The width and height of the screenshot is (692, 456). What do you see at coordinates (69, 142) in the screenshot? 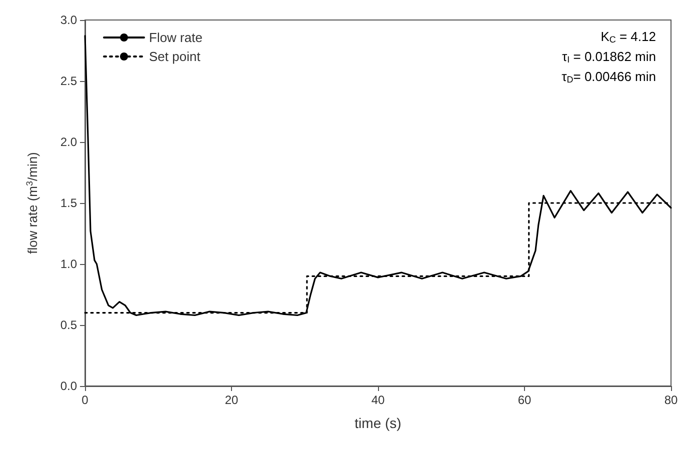
I see `y-tick-label: 2.0` at bounding box center [69, 142].